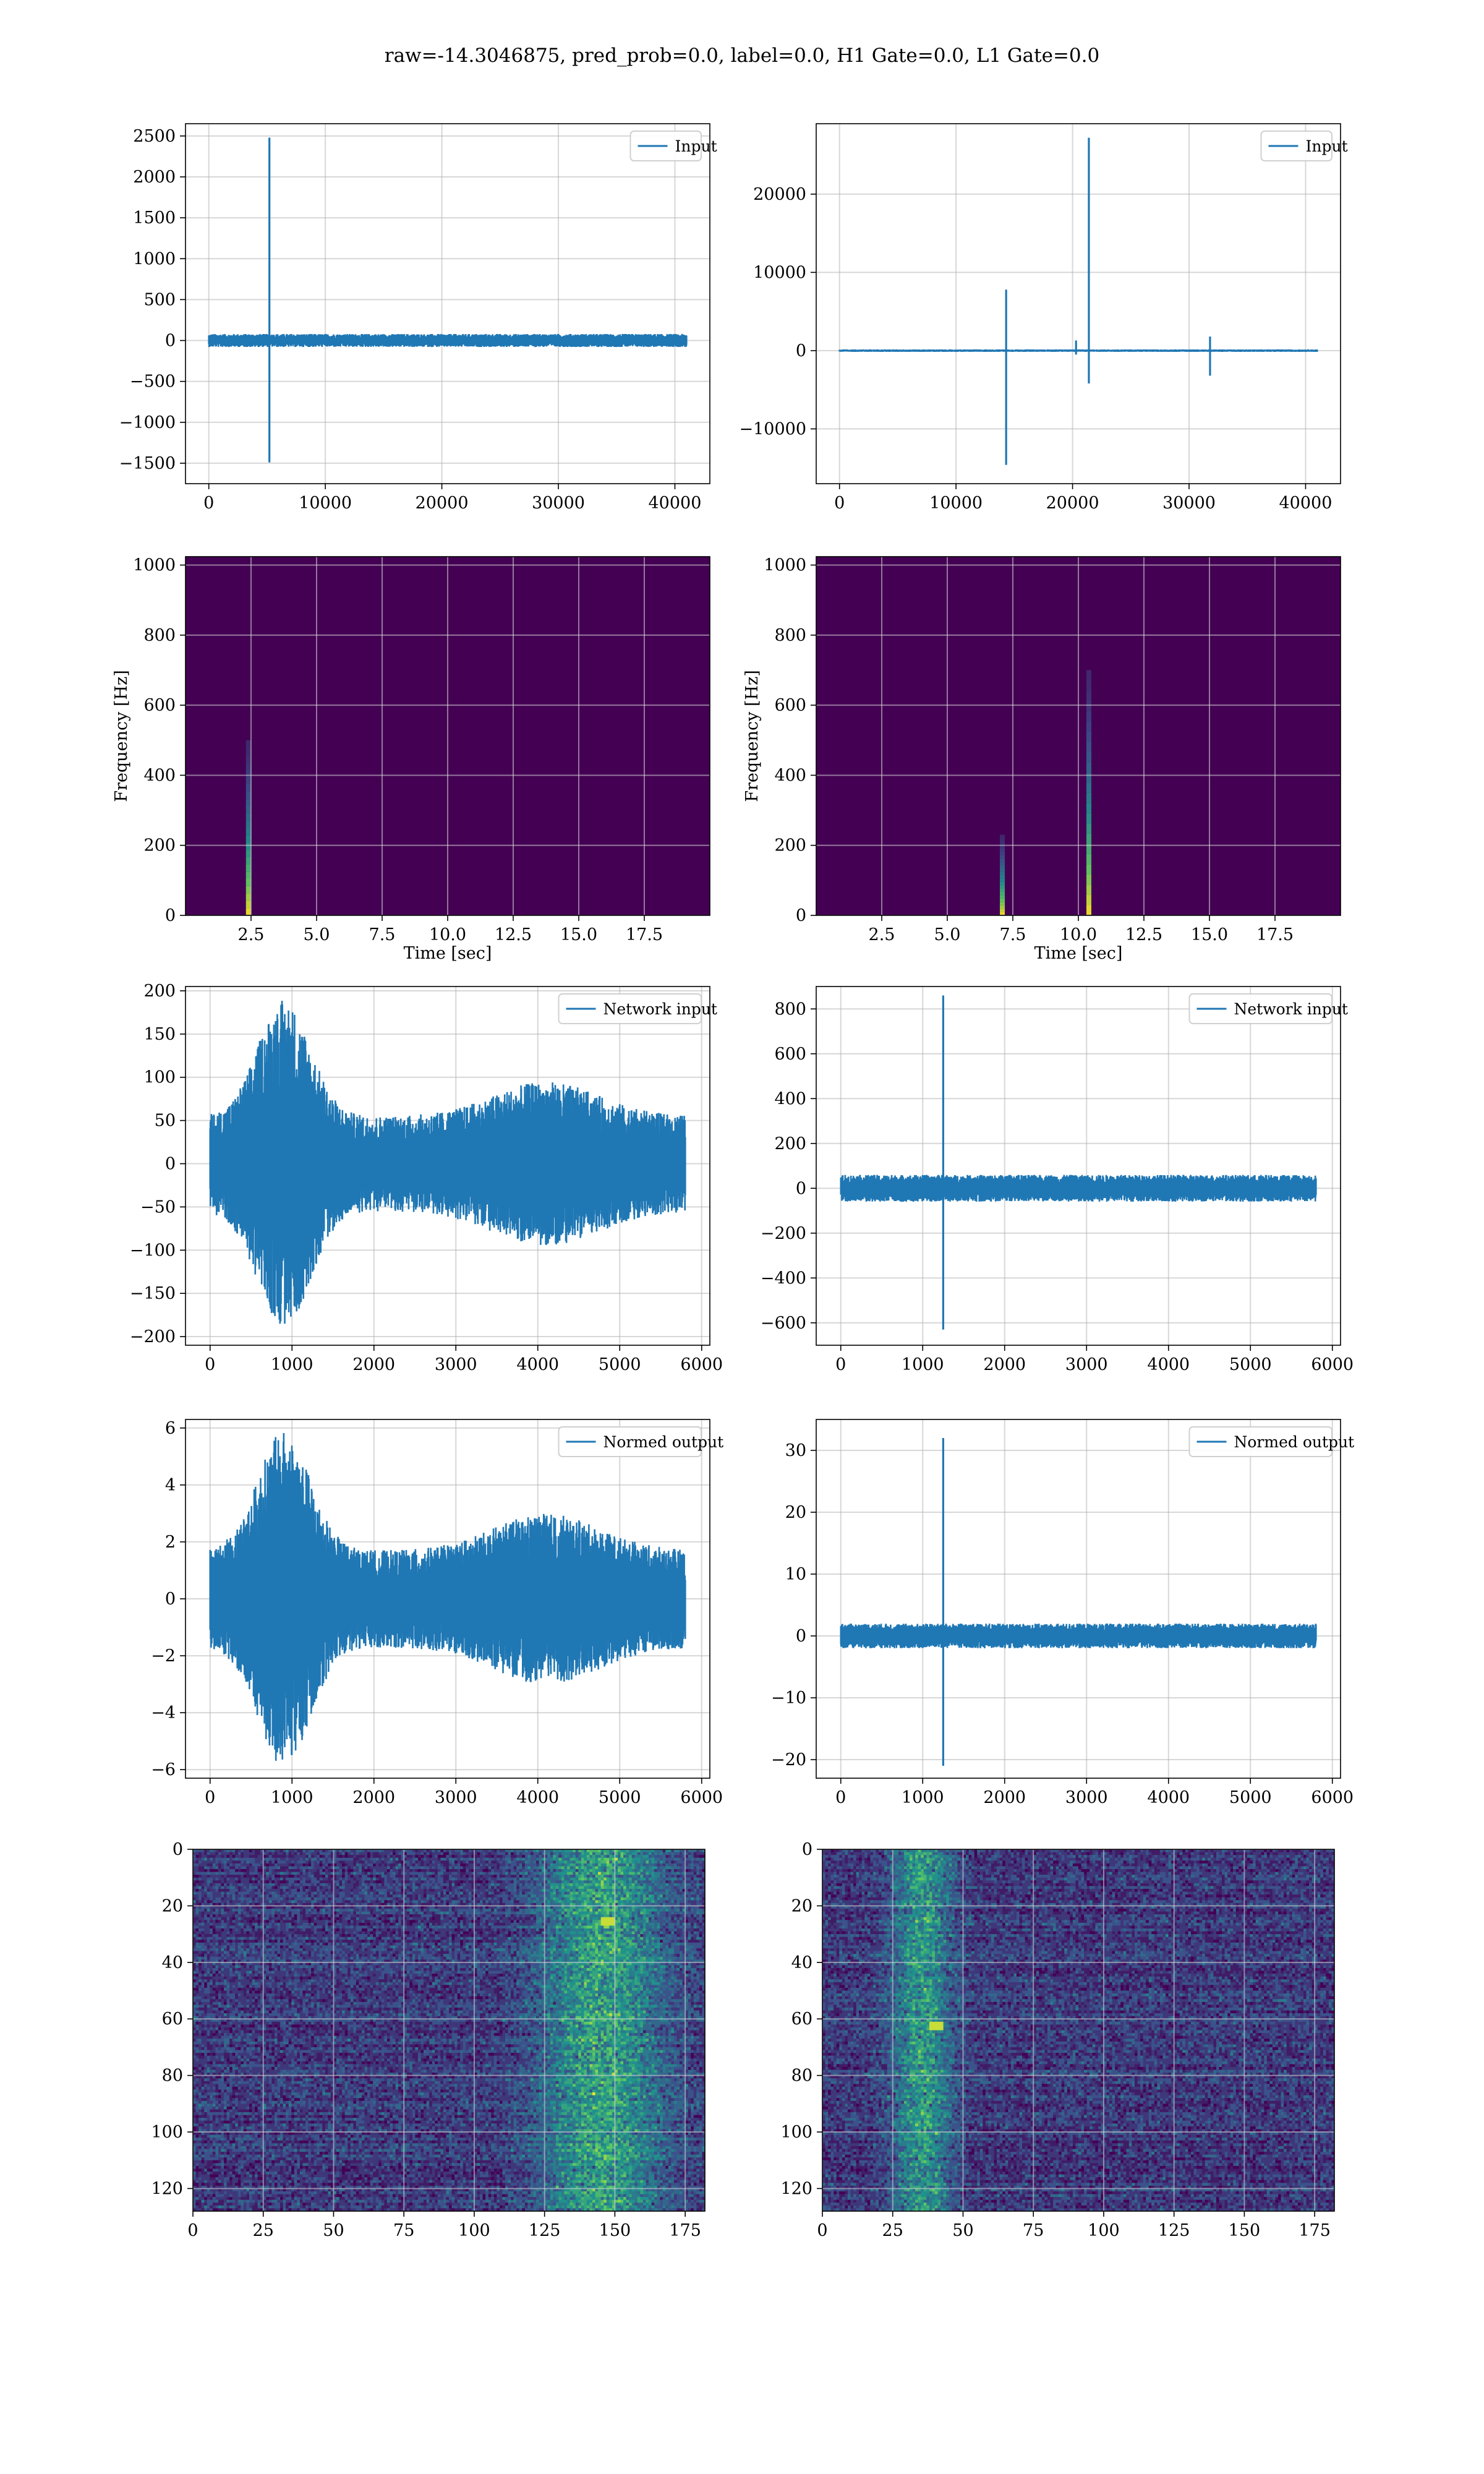  I want to click on y-axis-label: Frequency [Hz], so click(752, 736).